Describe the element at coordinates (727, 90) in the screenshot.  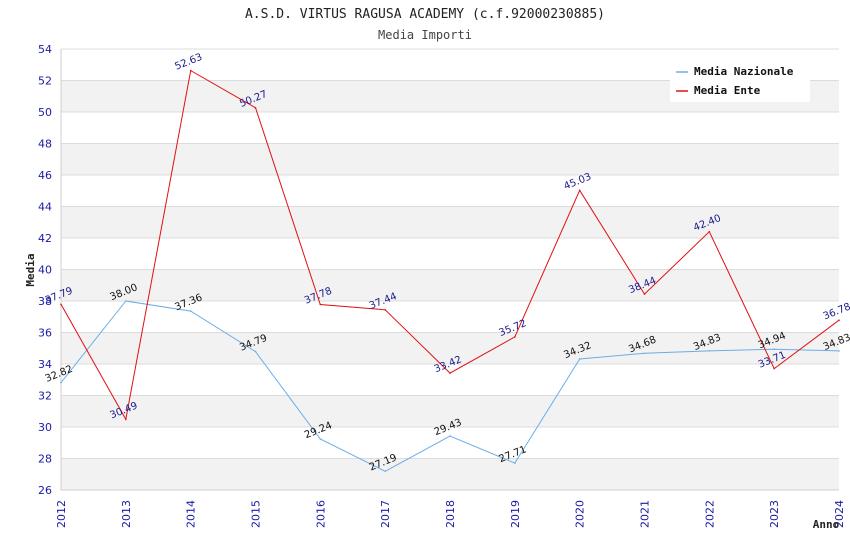
I see `legend-label-media-ente: Media Ente` at that location.